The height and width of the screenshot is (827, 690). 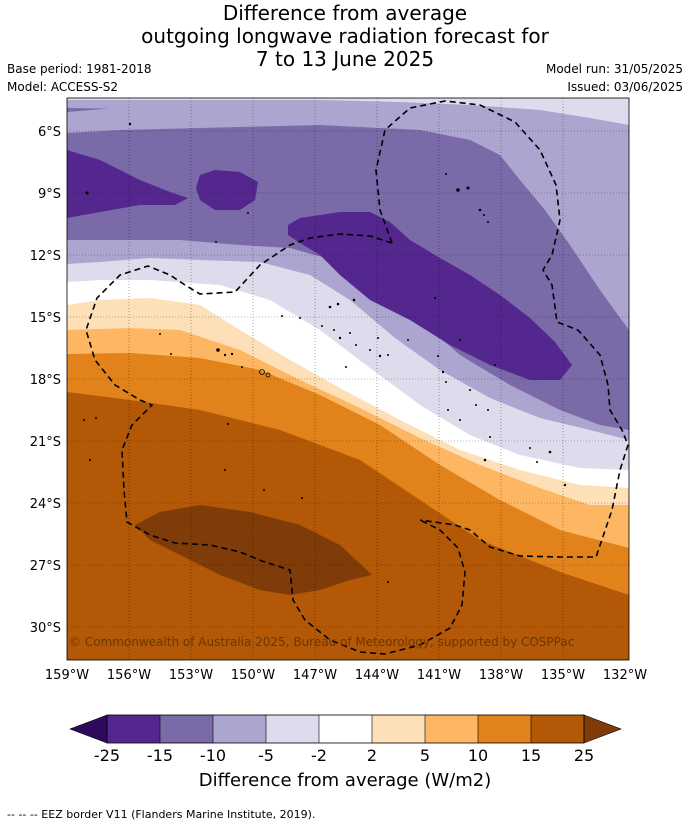 What do you see at coordinates (227, 190) in the screenshot?
I see `band-minus25-minus15-north` at bounding box center [227, 190].